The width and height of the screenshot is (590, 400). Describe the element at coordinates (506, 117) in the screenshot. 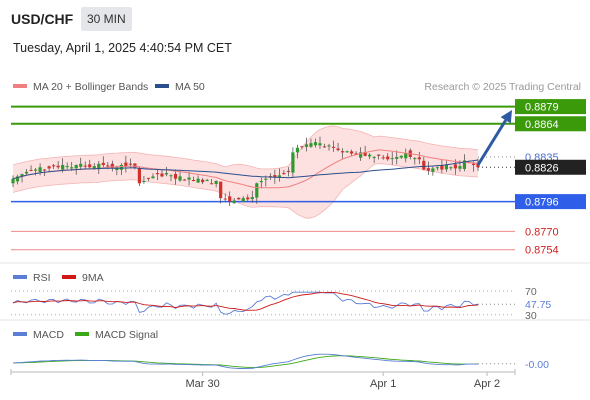

I see `forecast-arrow-head` at that location.